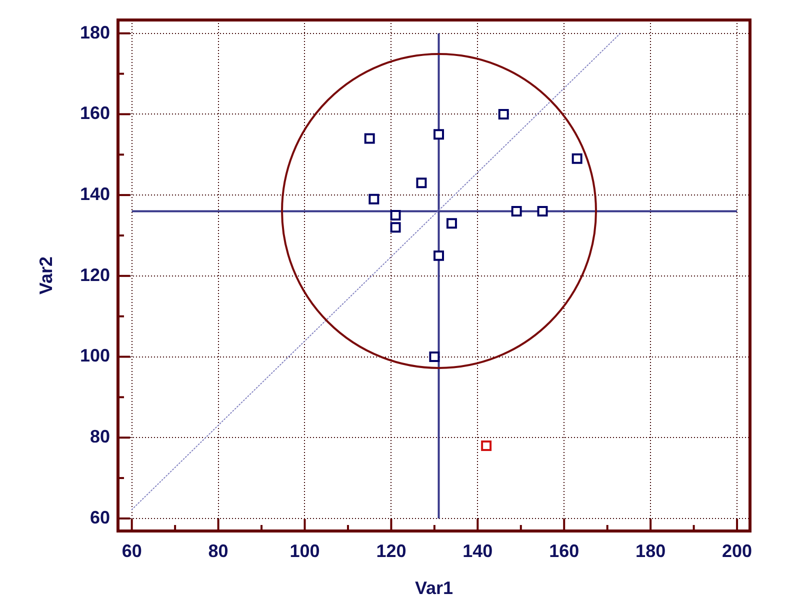  What do you see at coordinates (477, 550) in the screenshot?
I see `x-tick-label: 140` at bounding box center [477, 550].